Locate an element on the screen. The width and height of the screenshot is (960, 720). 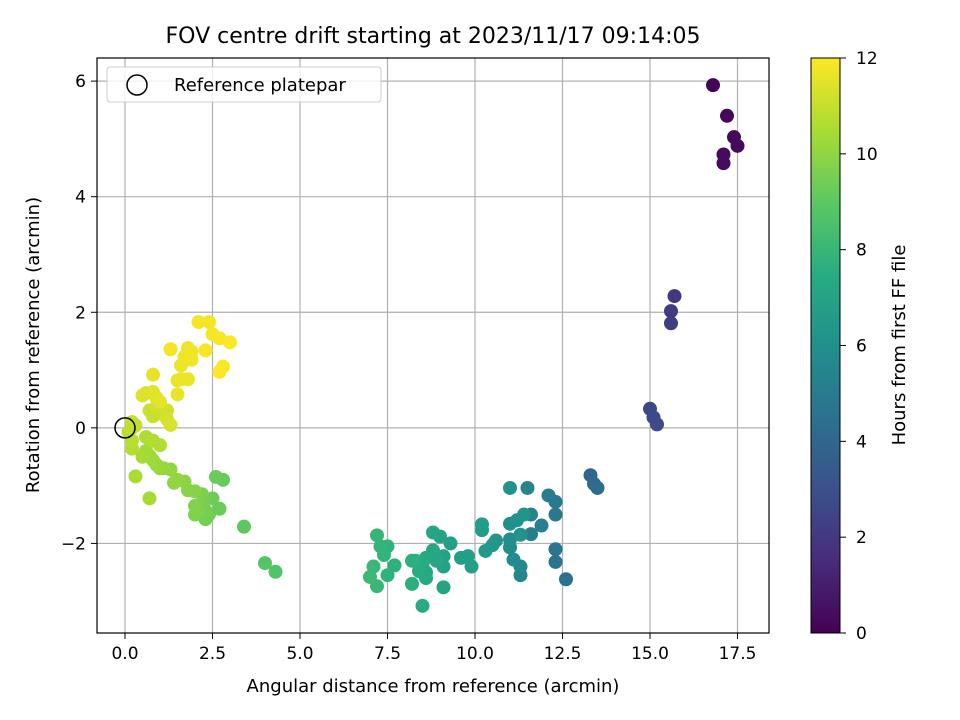
legend-box is located at coordinates (244, 84).